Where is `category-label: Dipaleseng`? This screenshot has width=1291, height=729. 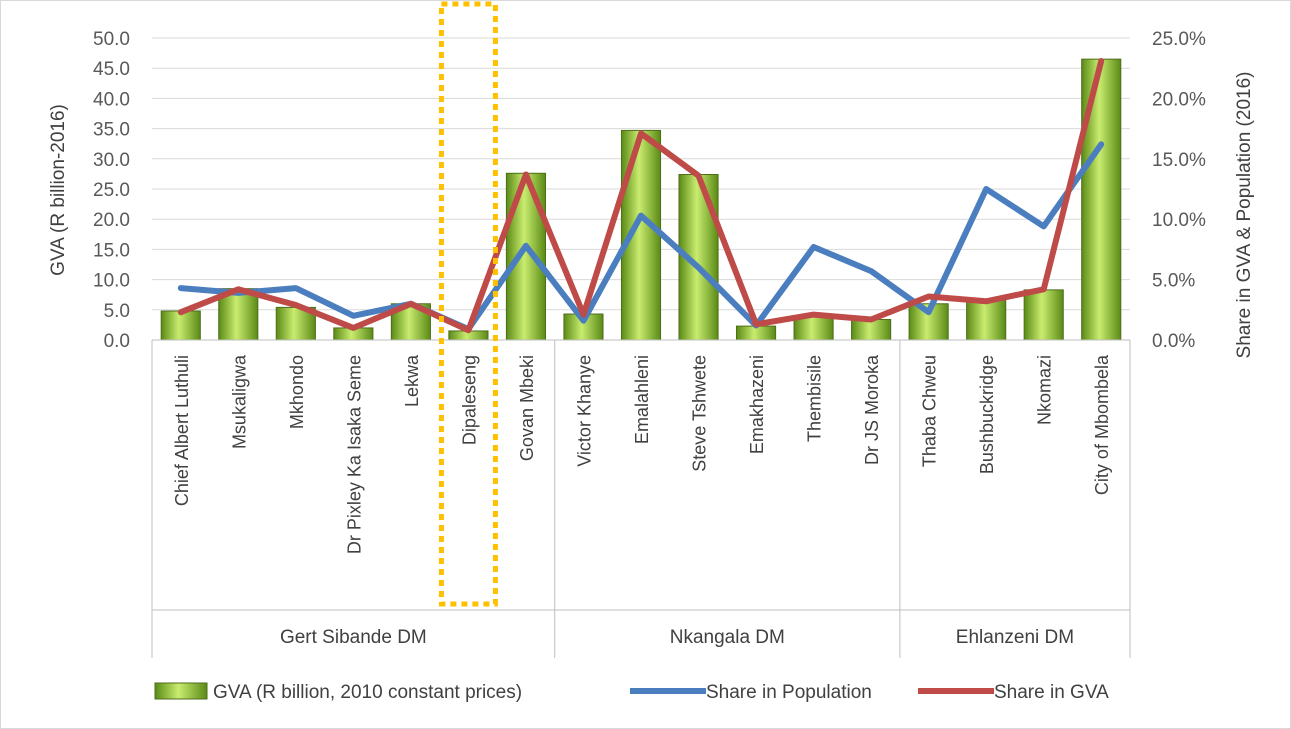
category-label: Dipaleseng is located at coordinates (469, 400).